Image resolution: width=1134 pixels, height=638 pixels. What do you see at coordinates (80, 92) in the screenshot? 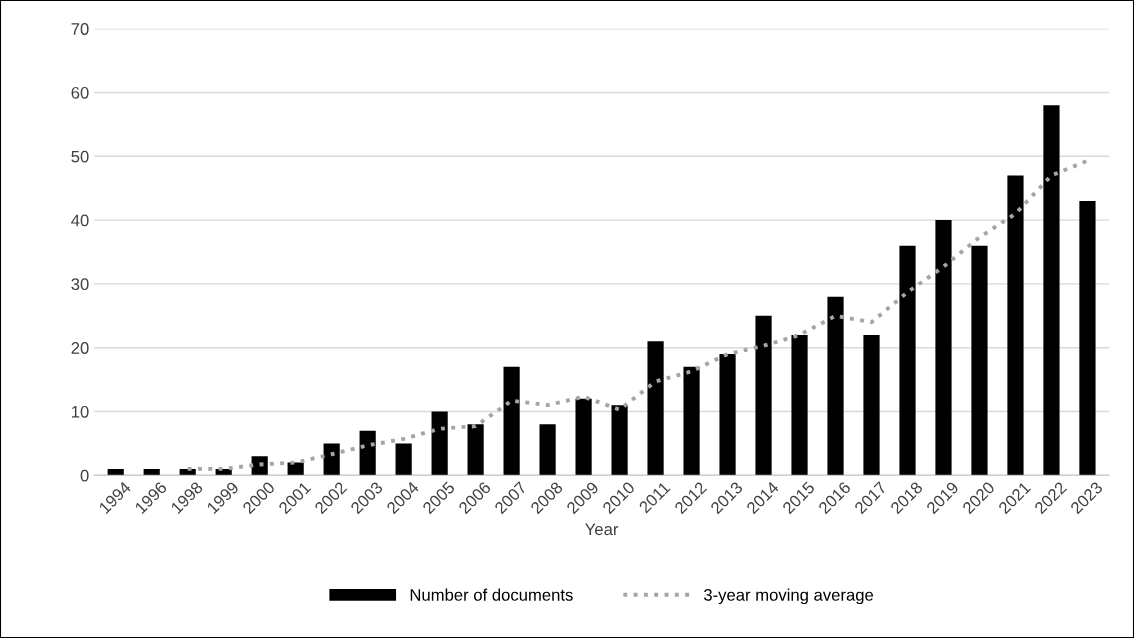
I see `y-tick-label: 60` at bounding box center [80, 92].